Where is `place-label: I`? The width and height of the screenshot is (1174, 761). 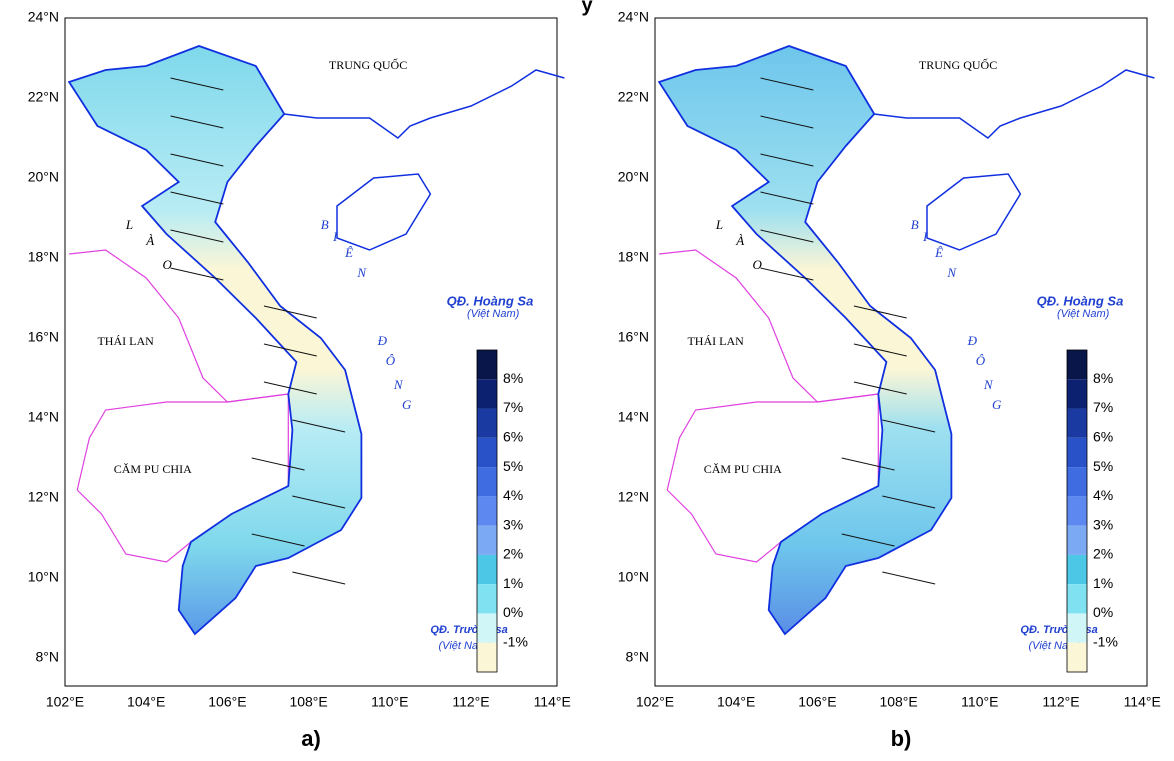
place-label: I is located at coordinates (335, 236).